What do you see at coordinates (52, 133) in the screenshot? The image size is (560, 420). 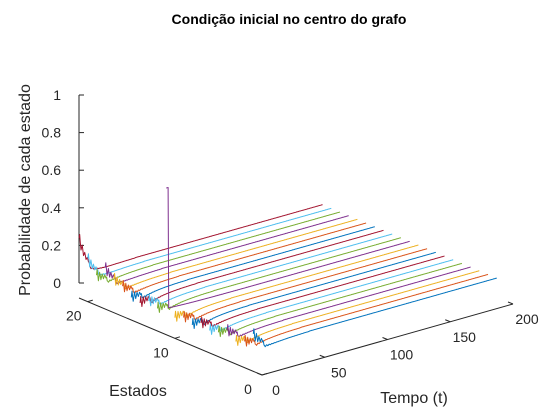 I see `z-tick-label: 0.8` at bounding box center [52, 133].